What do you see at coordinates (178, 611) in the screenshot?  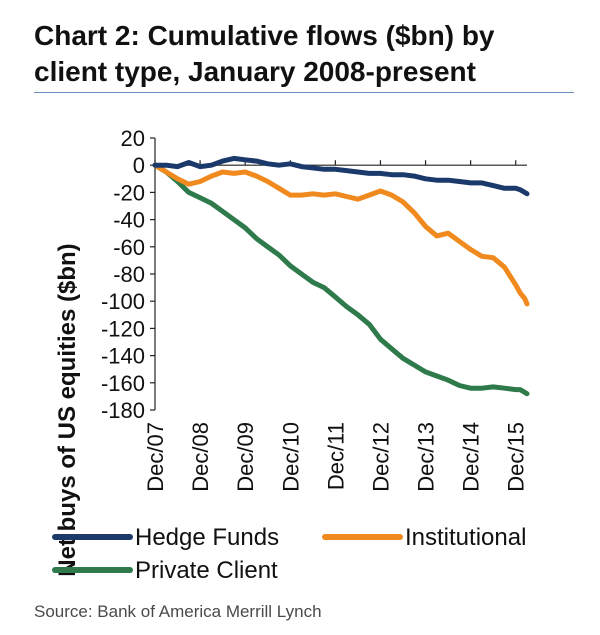 I see `source-note: Source: Bank of America Merrill Lynch` at bounding box center [178, 611].